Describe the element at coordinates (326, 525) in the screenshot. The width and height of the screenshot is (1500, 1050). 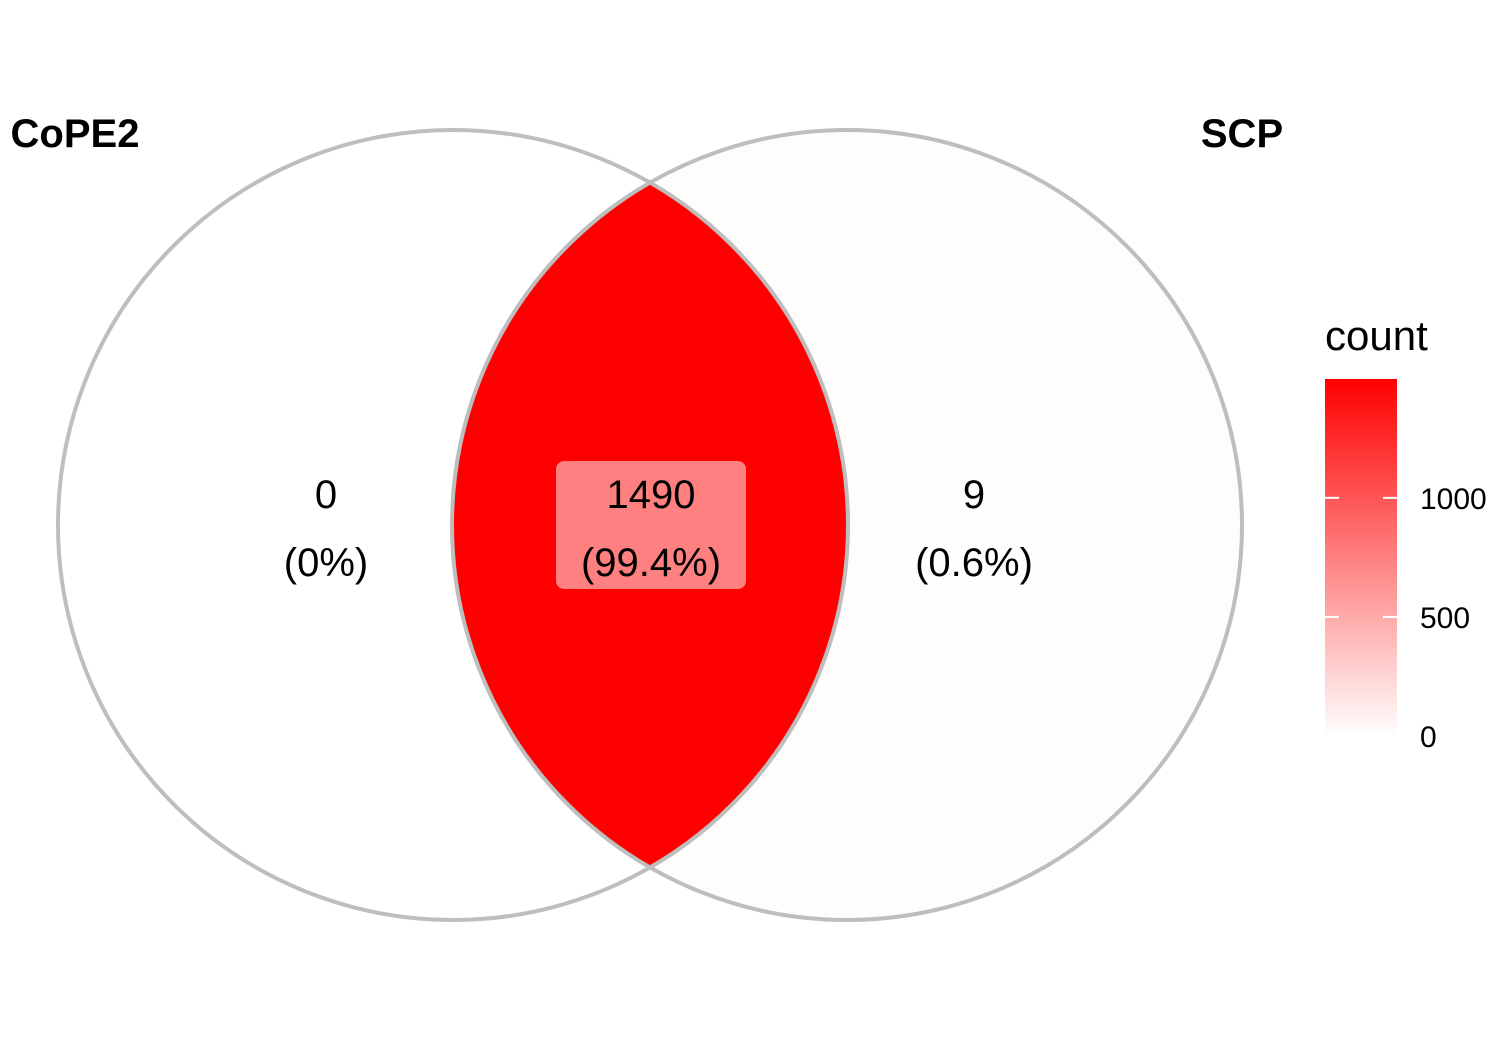
I see `region-cope2-only-label-box` at that location.